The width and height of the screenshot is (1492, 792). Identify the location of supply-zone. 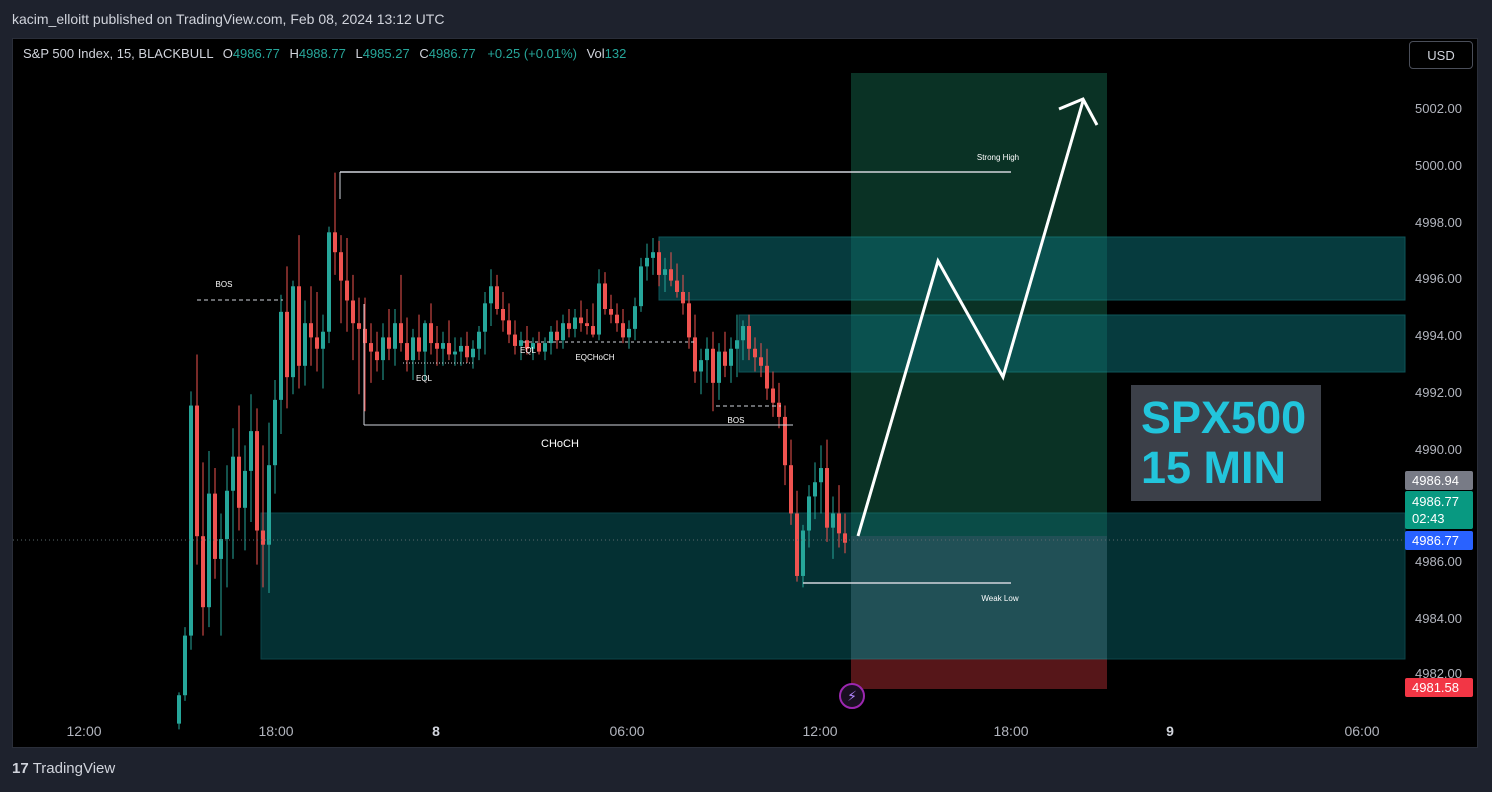
(1072, 343).